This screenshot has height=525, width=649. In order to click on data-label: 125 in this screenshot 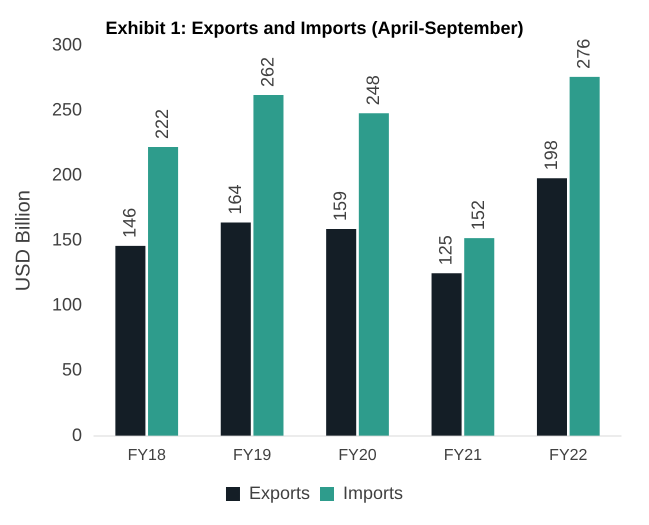, I will do `click(446, 250)`.